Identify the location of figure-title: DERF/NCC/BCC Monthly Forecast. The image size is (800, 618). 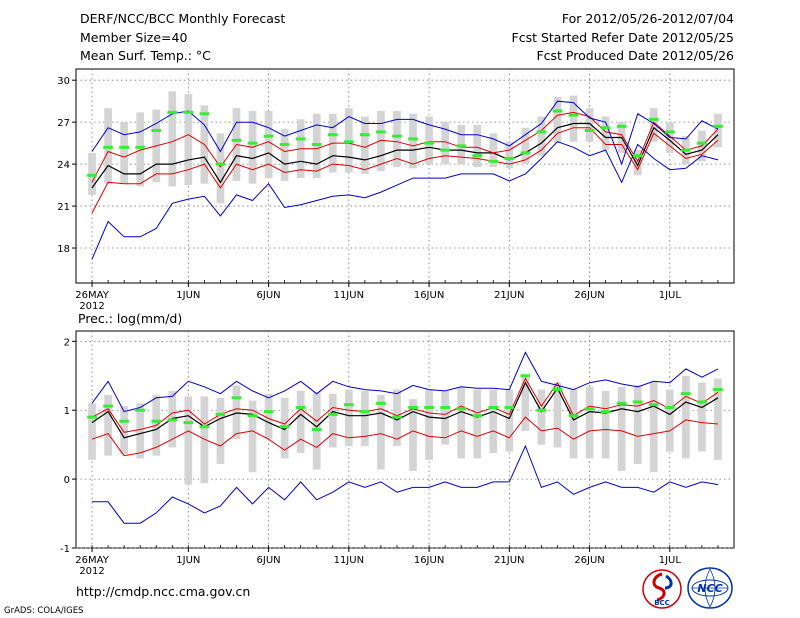
(183, 18).